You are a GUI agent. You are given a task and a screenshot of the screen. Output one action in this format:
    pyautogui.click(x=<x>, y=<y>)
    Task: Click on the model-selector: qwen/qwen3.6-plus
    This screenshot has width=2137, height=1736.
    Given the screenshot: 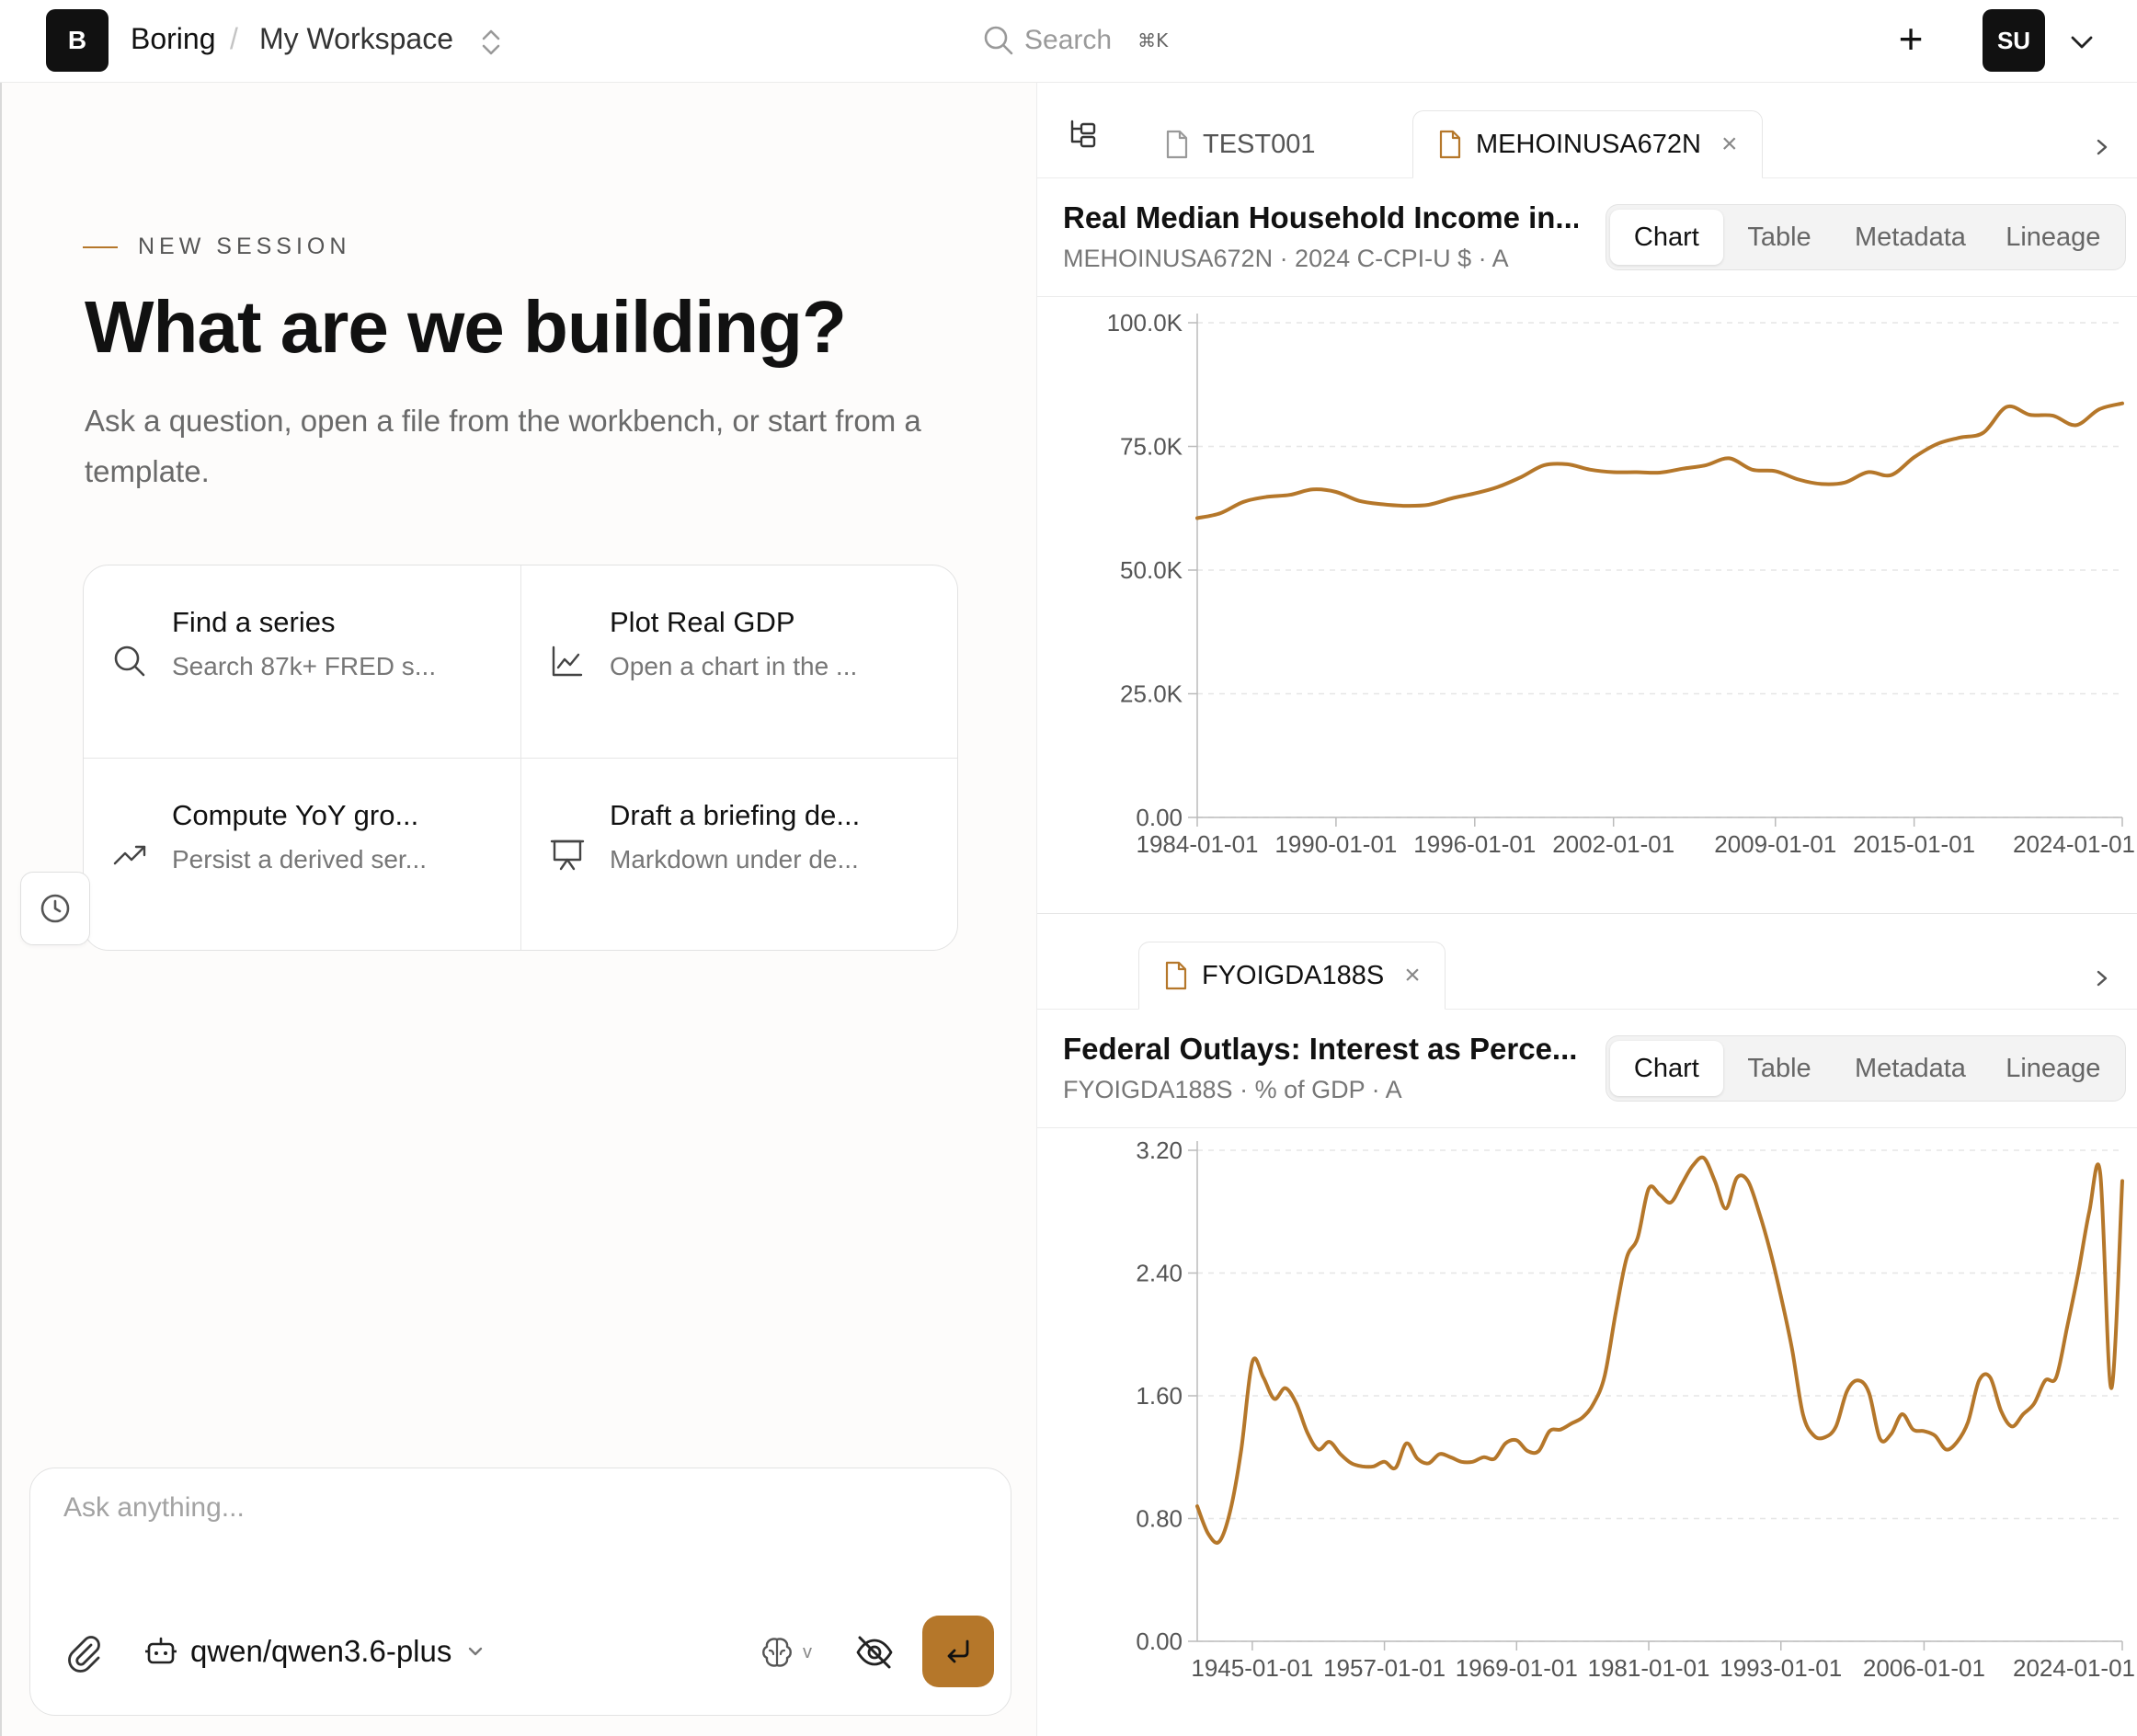 What is the action you would take?
    pyautogui.click(x=315, y=1651)
    